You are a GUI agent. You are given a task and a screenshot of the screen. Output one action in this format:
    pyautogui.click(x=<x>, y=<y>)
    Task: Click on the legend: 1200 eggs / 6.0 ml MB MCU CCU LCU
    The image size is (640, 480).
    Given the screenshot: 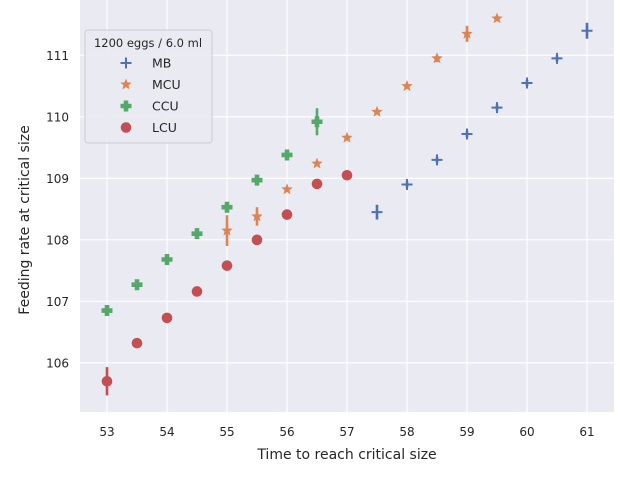 What is the action you would take?
    pyautogui.click(x=148, y=86)
    